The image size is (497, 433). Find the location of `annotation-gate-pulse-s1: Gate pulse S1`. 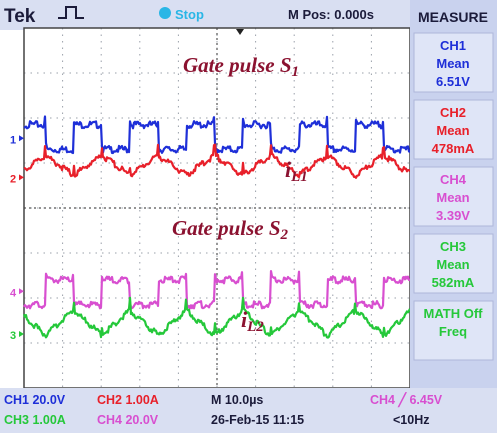

annotation-gate-pulse-s1: Gate pulse S1 is located at coordinates (241, 66).